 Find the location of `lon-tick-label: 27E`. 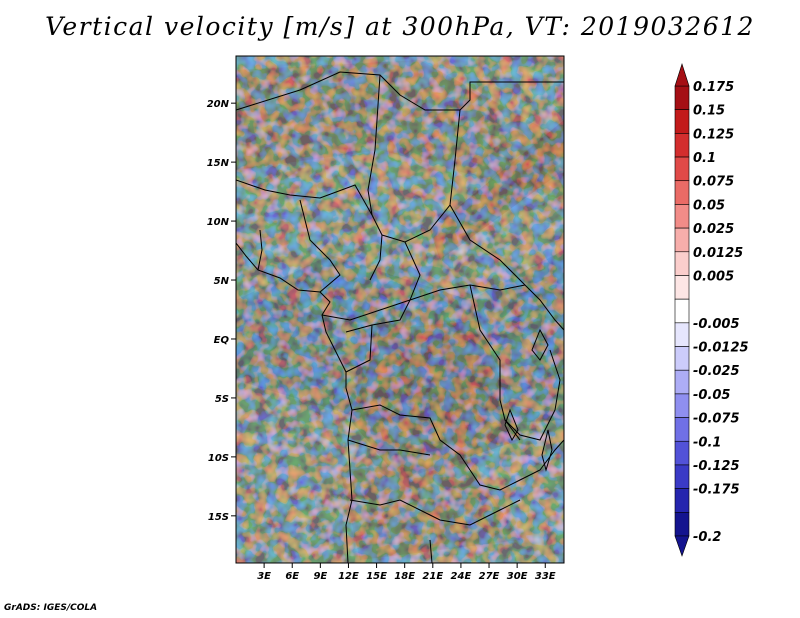

lon-tick-label: 27E is located at coordinates (489, 576).